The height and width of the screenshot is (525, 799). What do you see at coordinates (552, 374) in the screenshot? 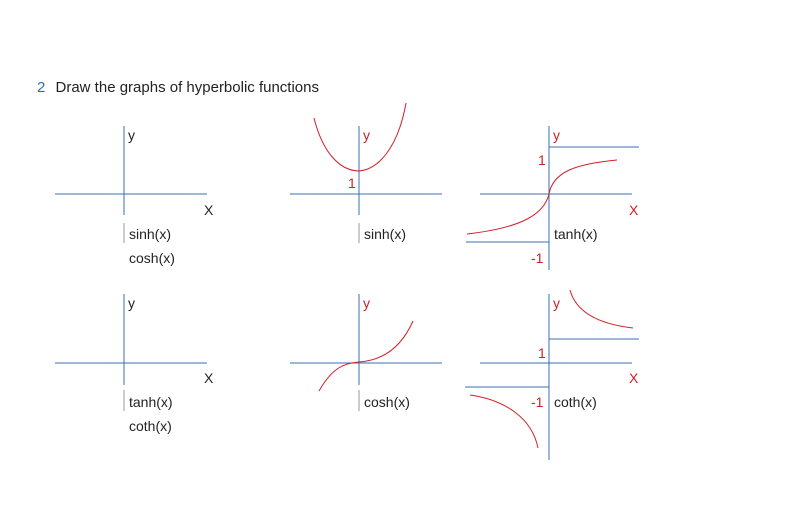
I see `panel-coth-graph: y 1 X -1 coth(x)` at bounding box center [552, 374].